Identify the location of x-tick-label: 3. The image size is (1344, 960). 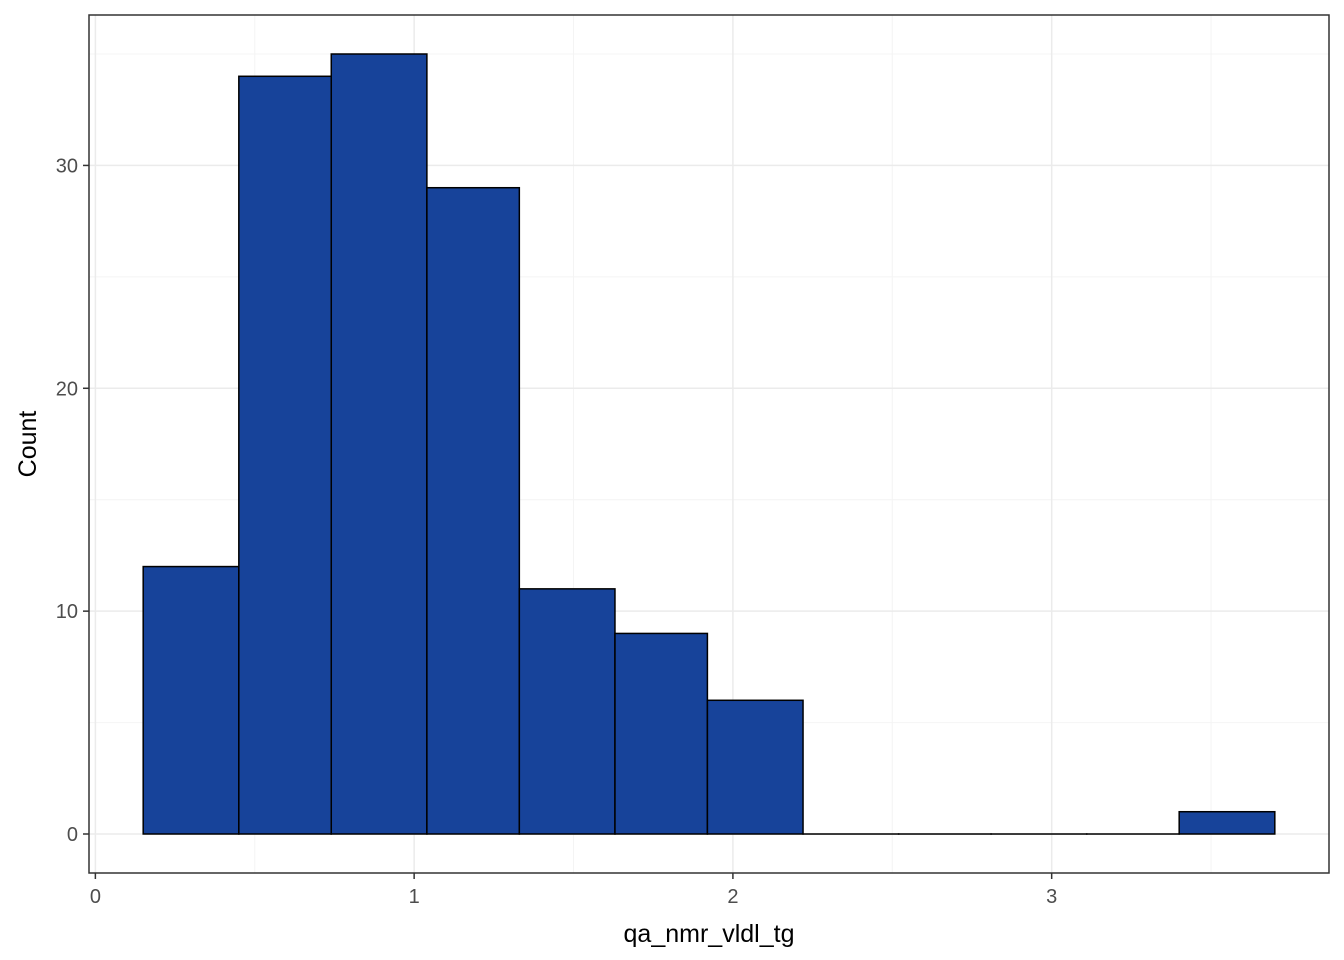
(1051, 897).